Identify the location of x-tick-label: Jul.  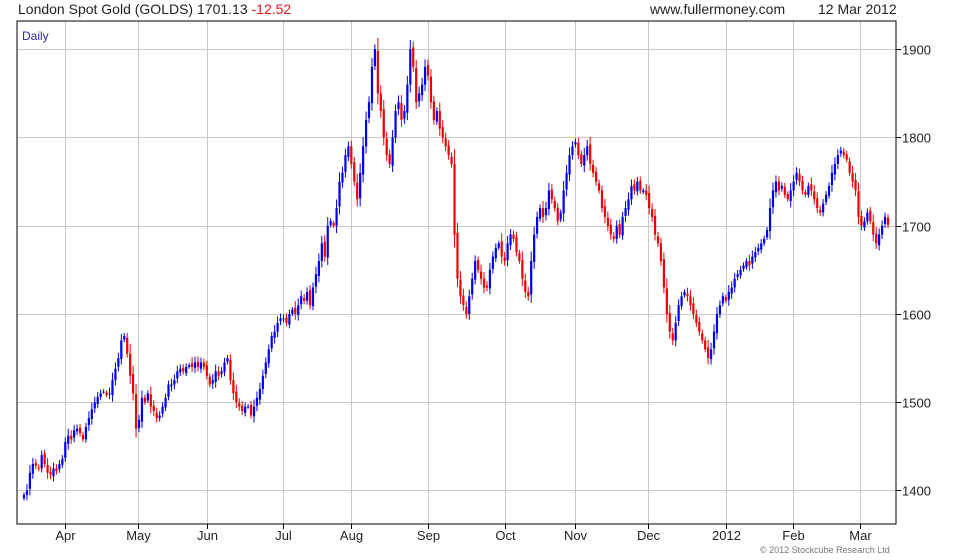
(283, 535).